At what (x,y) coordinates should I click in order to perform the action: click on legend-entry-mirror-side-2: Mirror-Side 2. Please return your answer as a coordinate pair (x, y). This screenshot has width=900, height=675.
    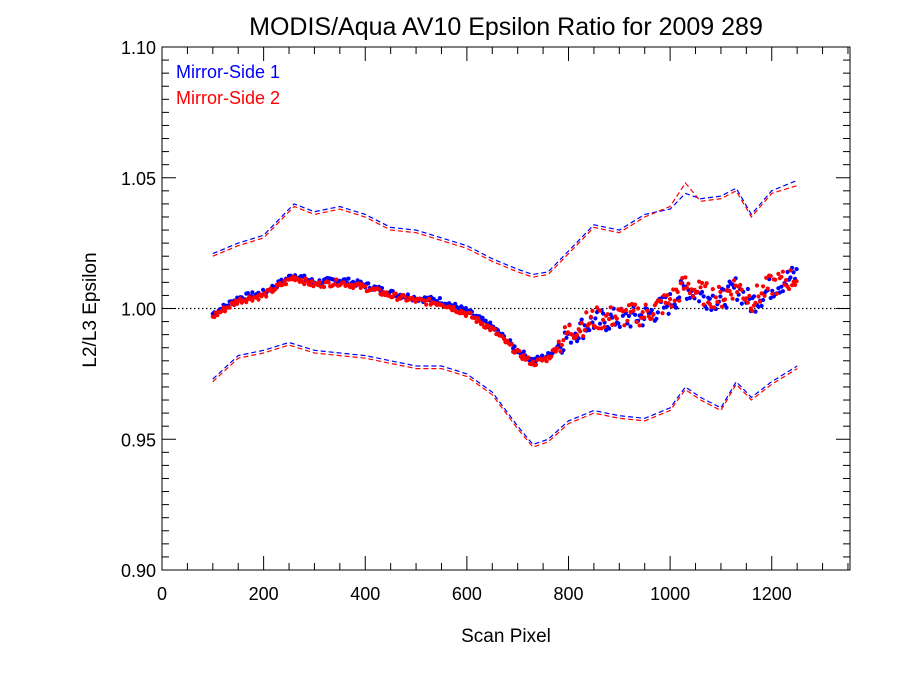
    Looking at the image, I should click on (228, 98).